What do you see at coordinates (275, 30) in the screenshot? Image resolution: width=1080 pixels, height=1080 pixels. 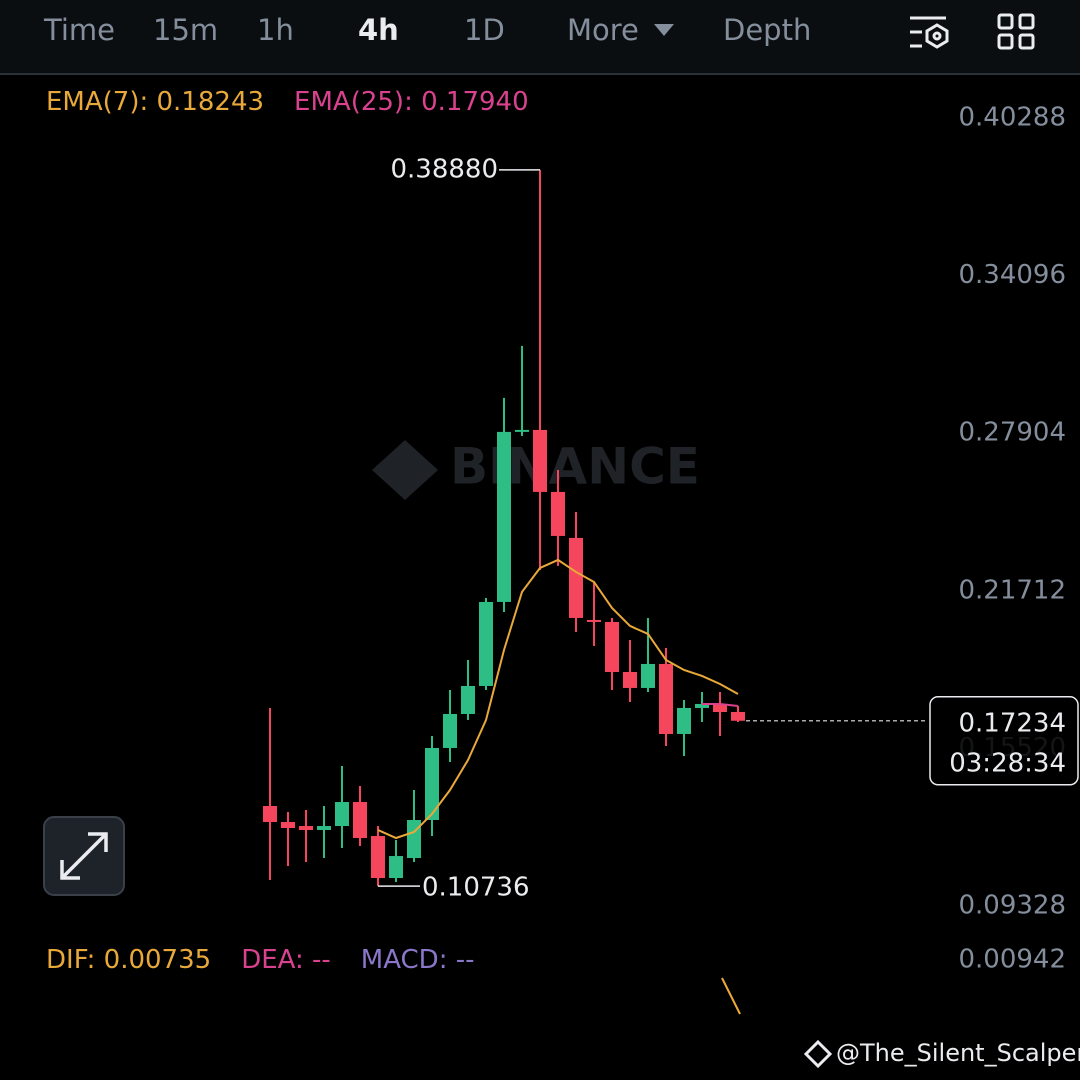 I see `tab: 1h` at bounding box center [275, 30].